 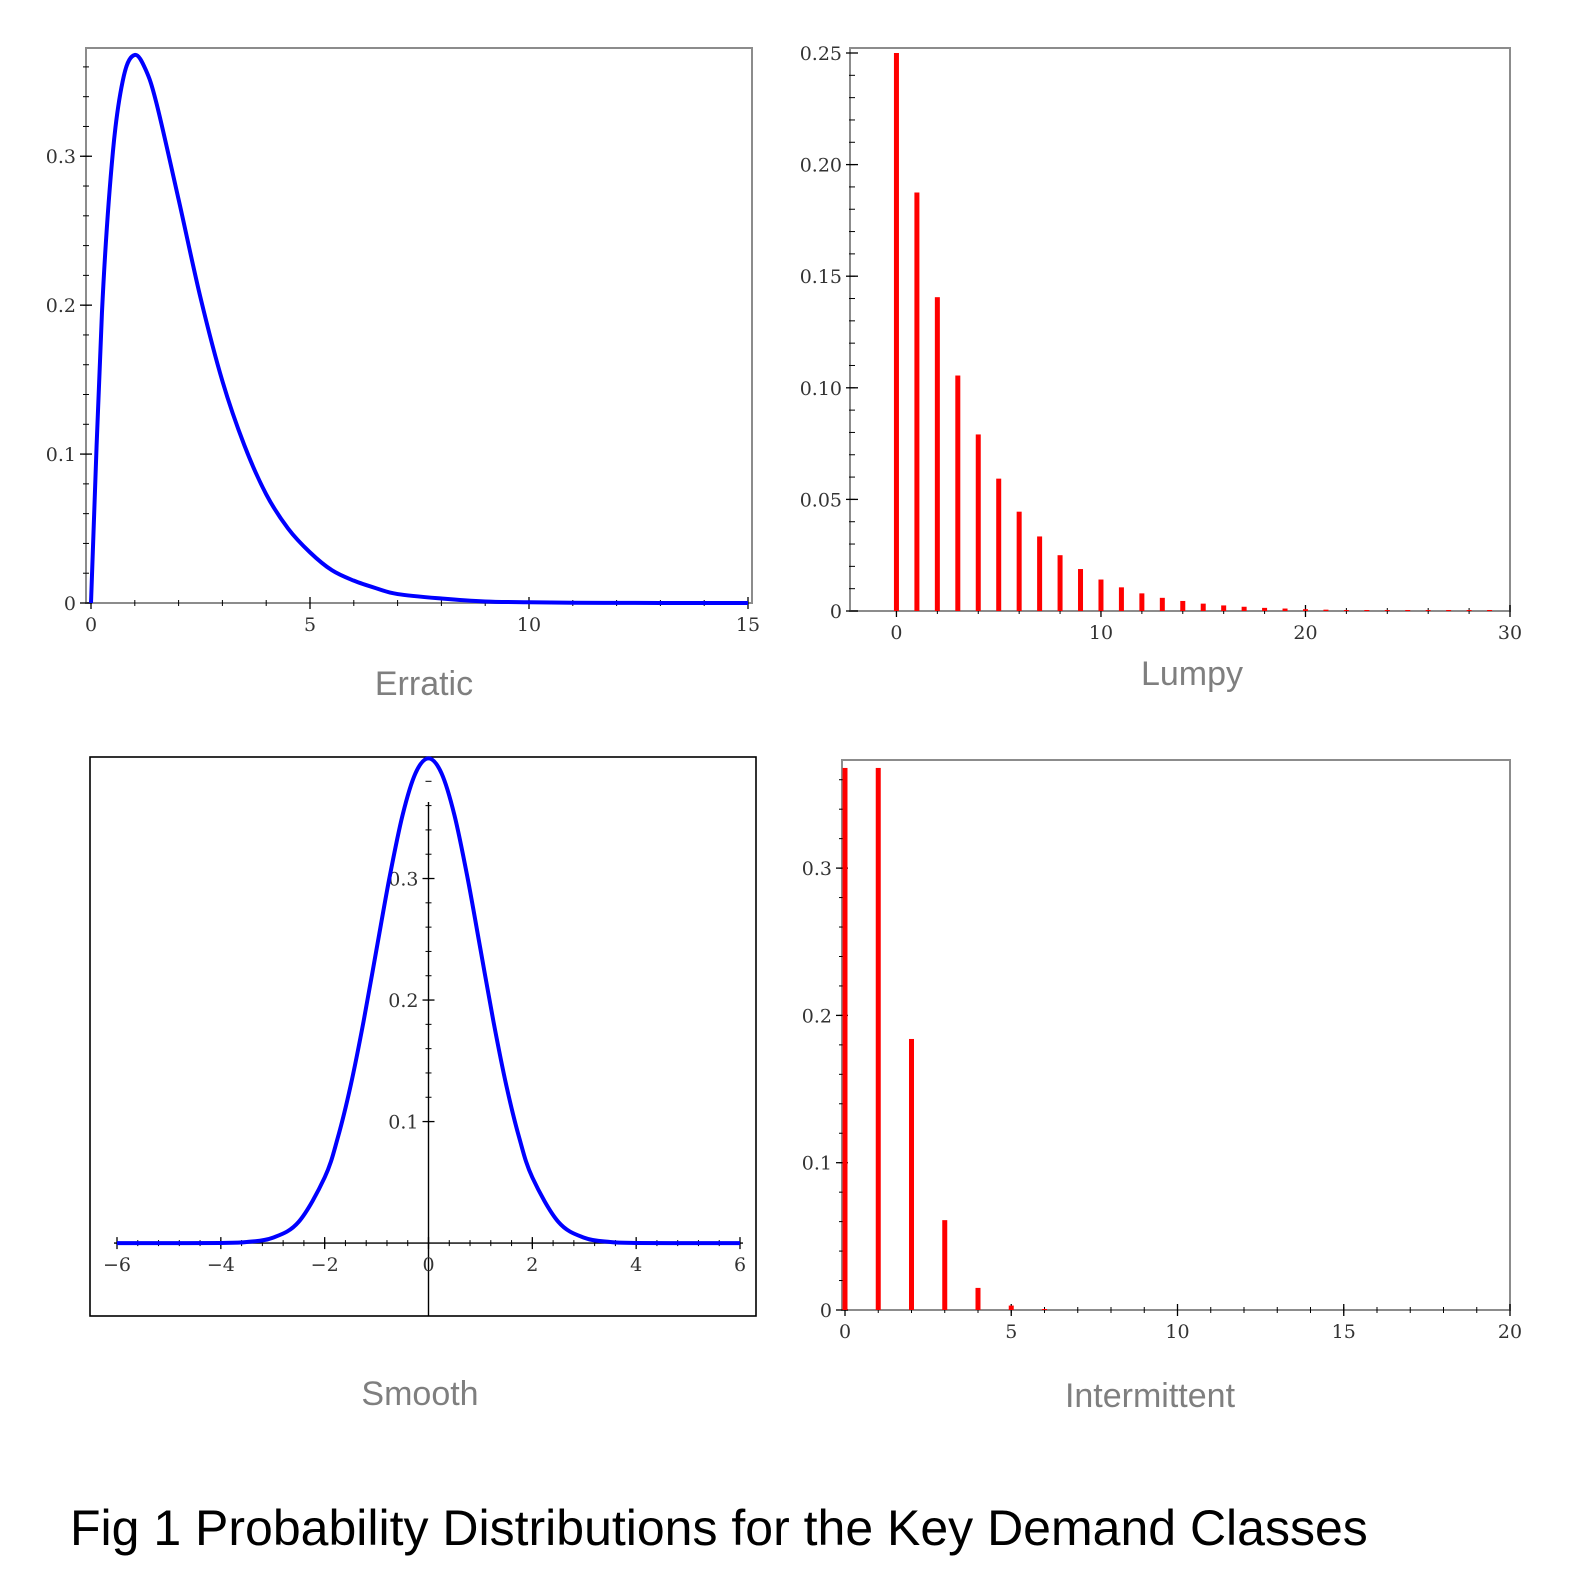 I want to click on x-tick-label: −4, so click(x=221, y=1265).